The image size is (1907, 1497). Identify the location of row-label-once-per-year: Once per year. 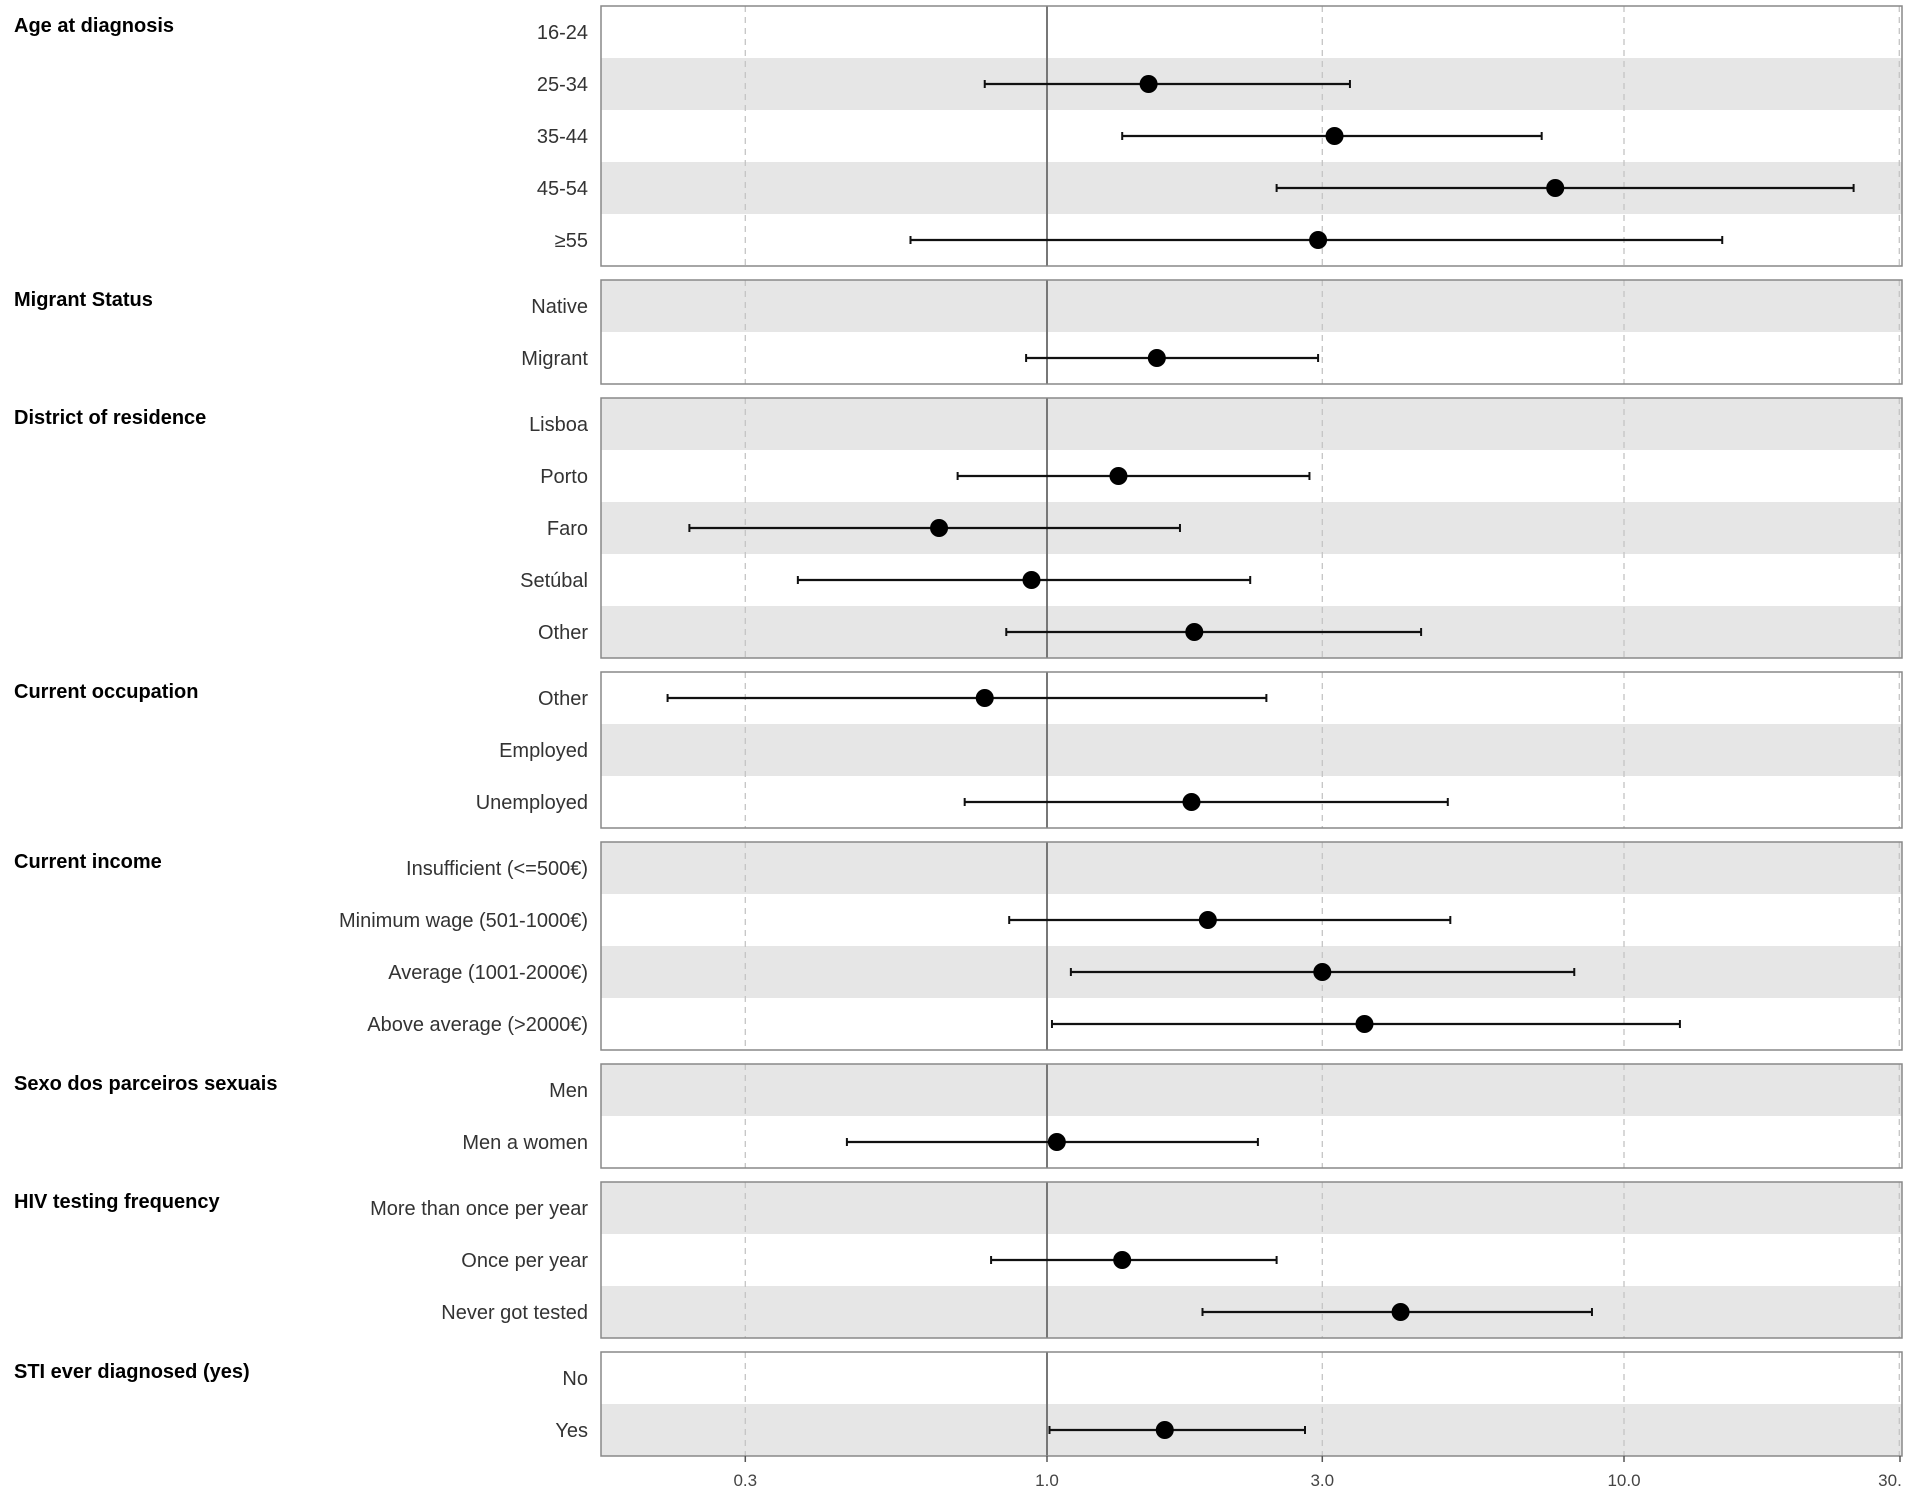
(524, 1261).